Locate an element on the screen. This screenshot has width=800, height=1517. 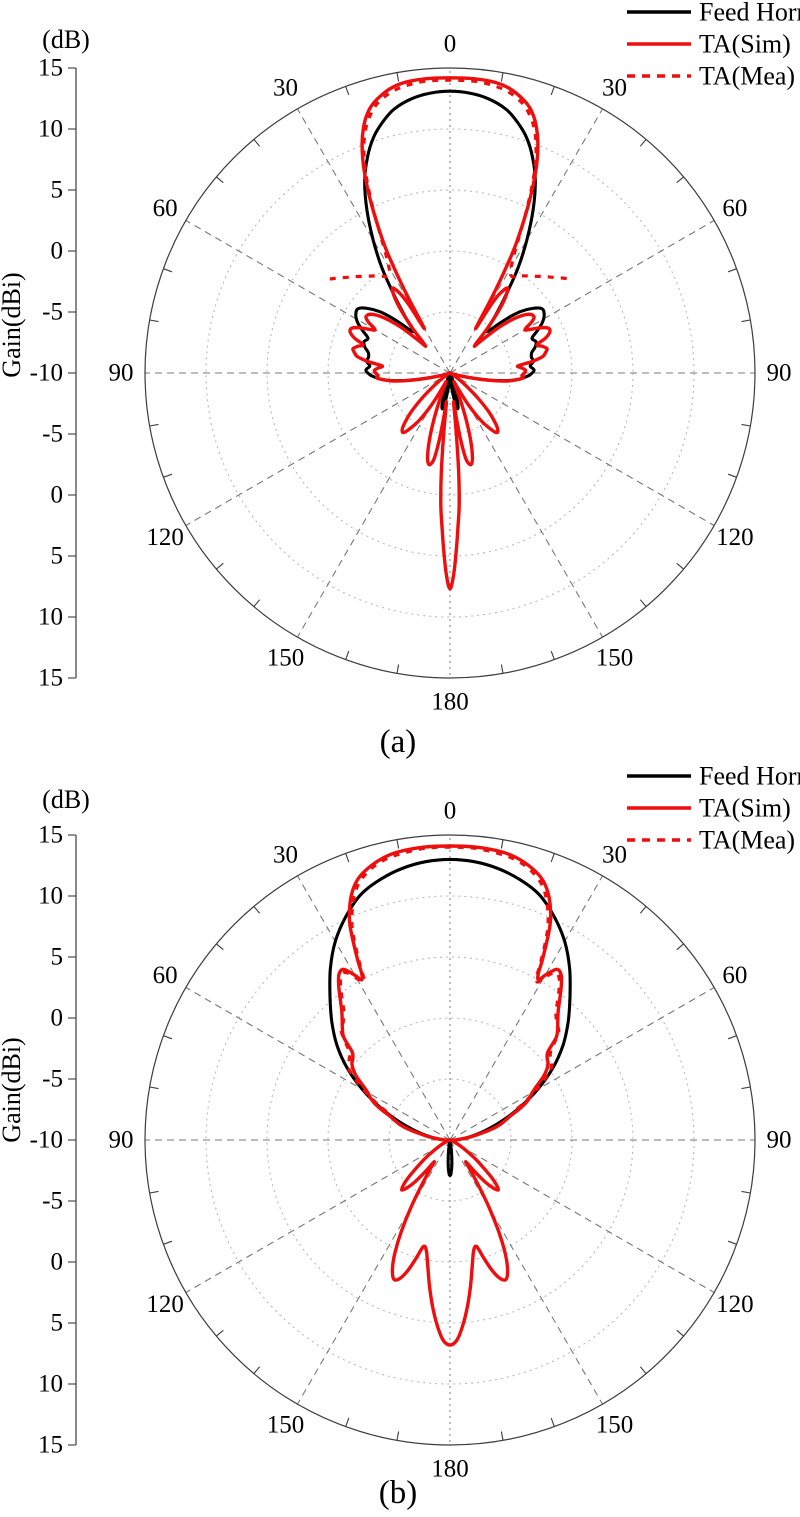
panel-b-gain-axis: 15 10 5 0 -5 -10 -5 0 5 10 15 is located at coordinates (53, 1140).